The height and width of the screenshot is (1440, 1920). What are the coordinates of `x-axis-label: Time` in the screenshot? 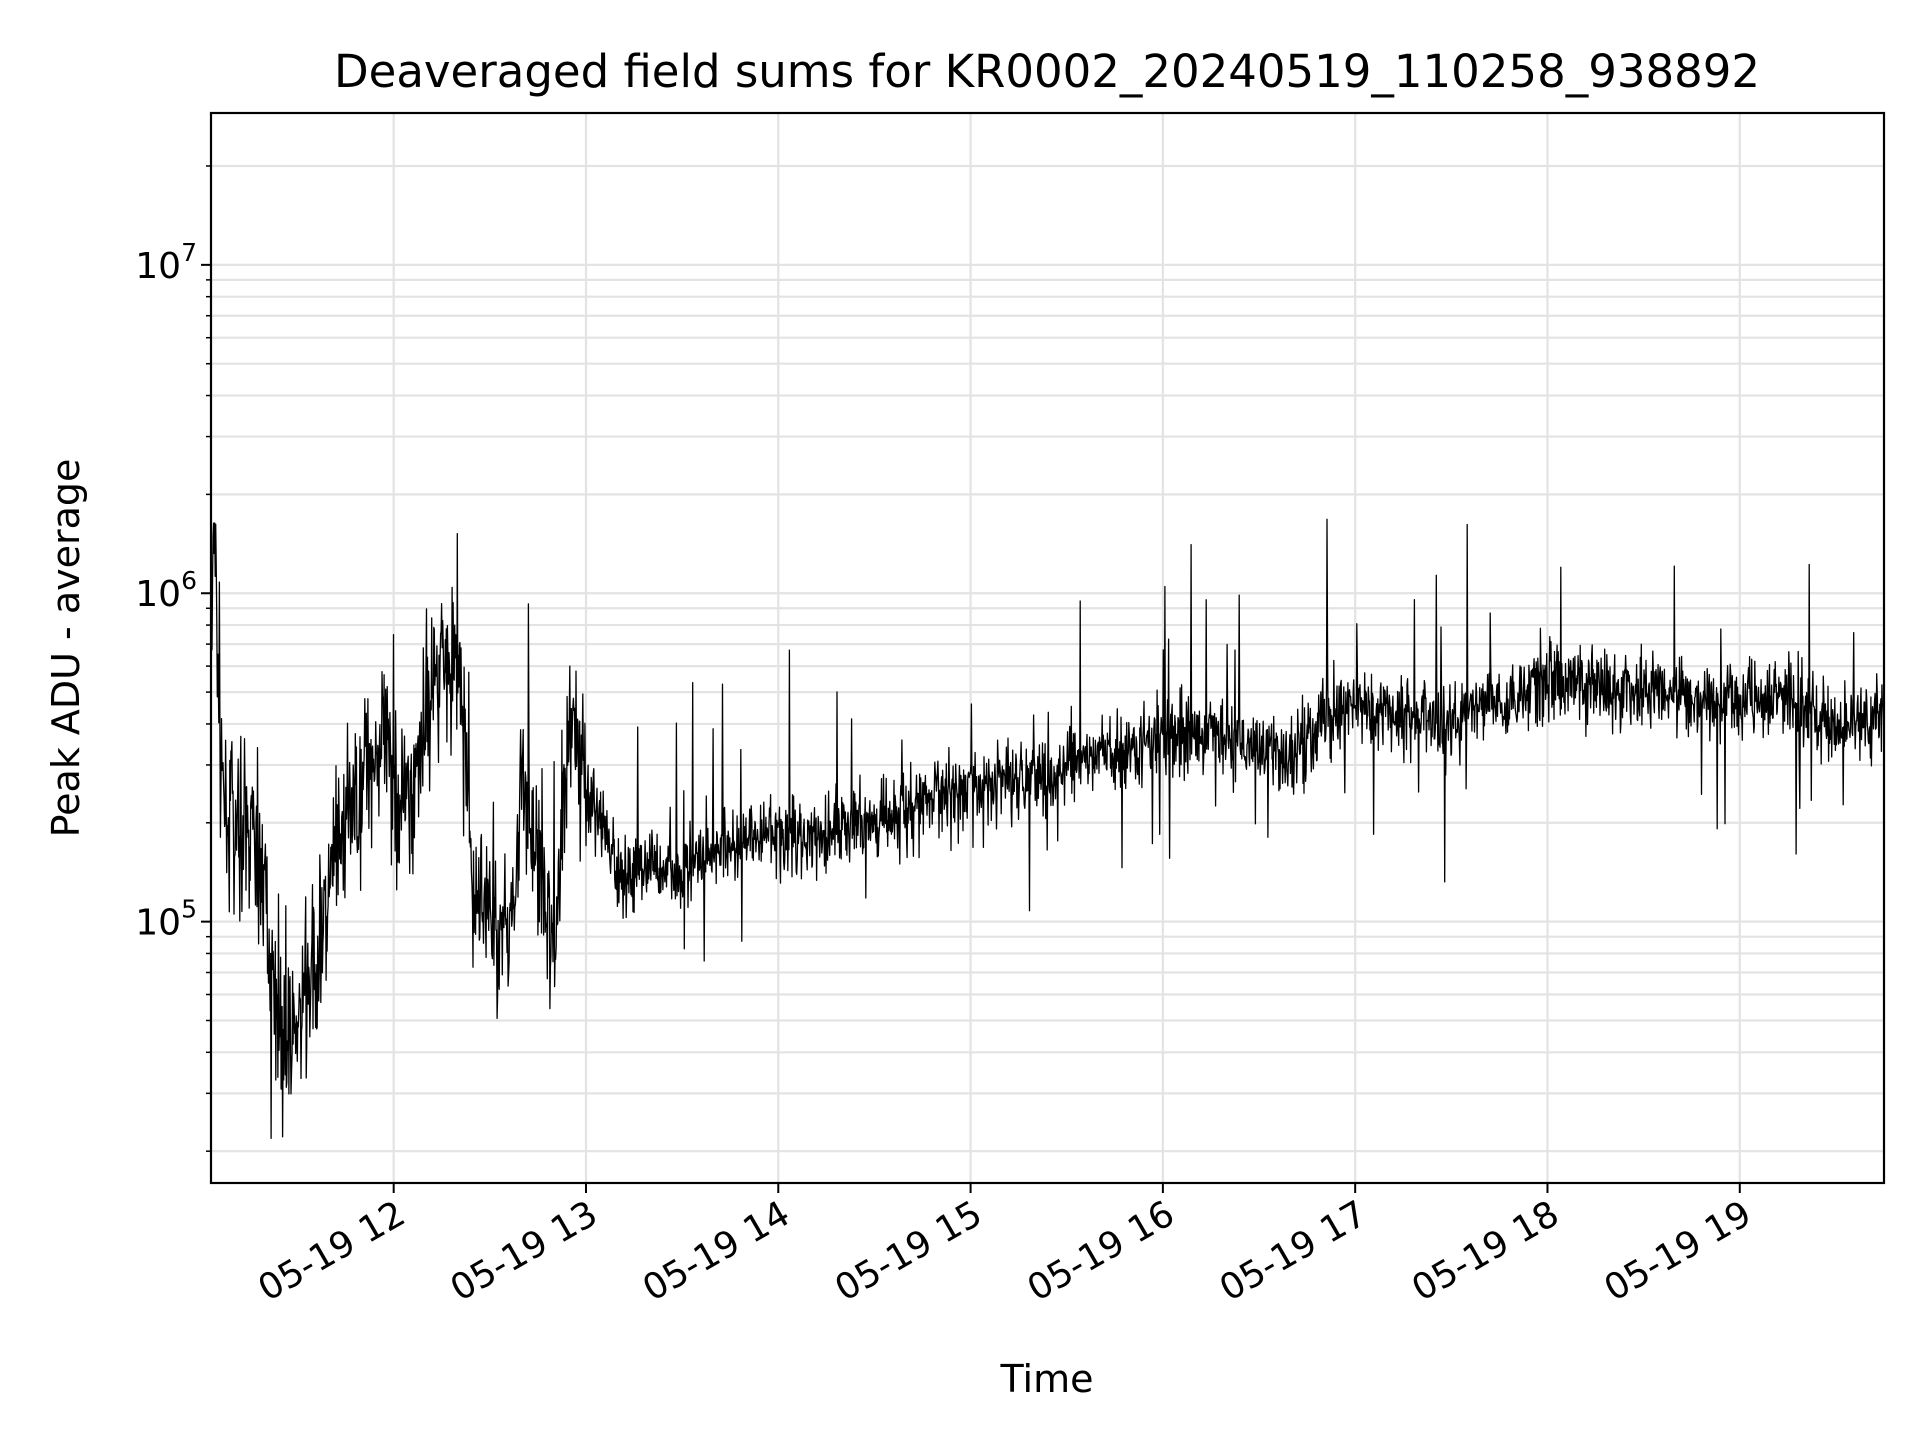 It's located at (1047, 1379).